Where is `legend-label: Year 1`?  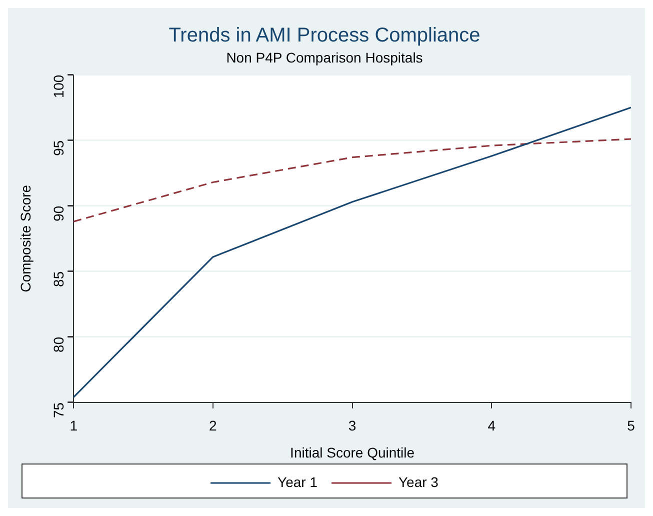 legend-label: Year 1 is located at coordinates (298, 482).